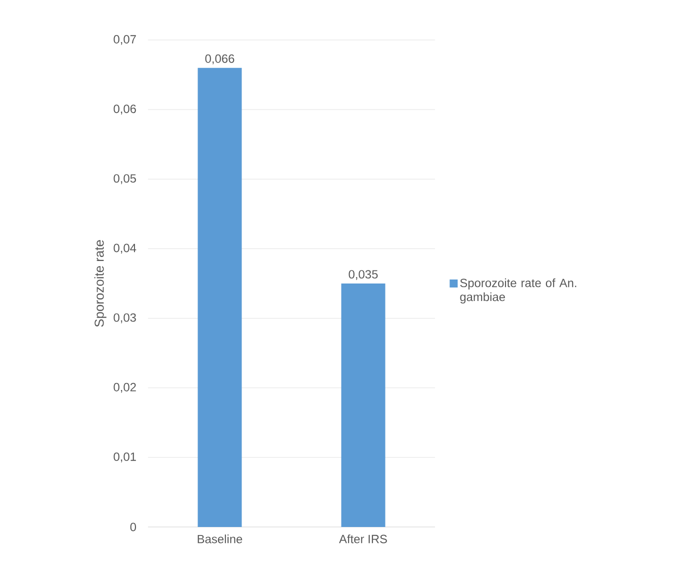 The height and width of the screenshot is (583, 690). What do you see at coordinates (219, 59) in the screenshot?
I see `data-label: 0,066` at bounding box center [219, 59].